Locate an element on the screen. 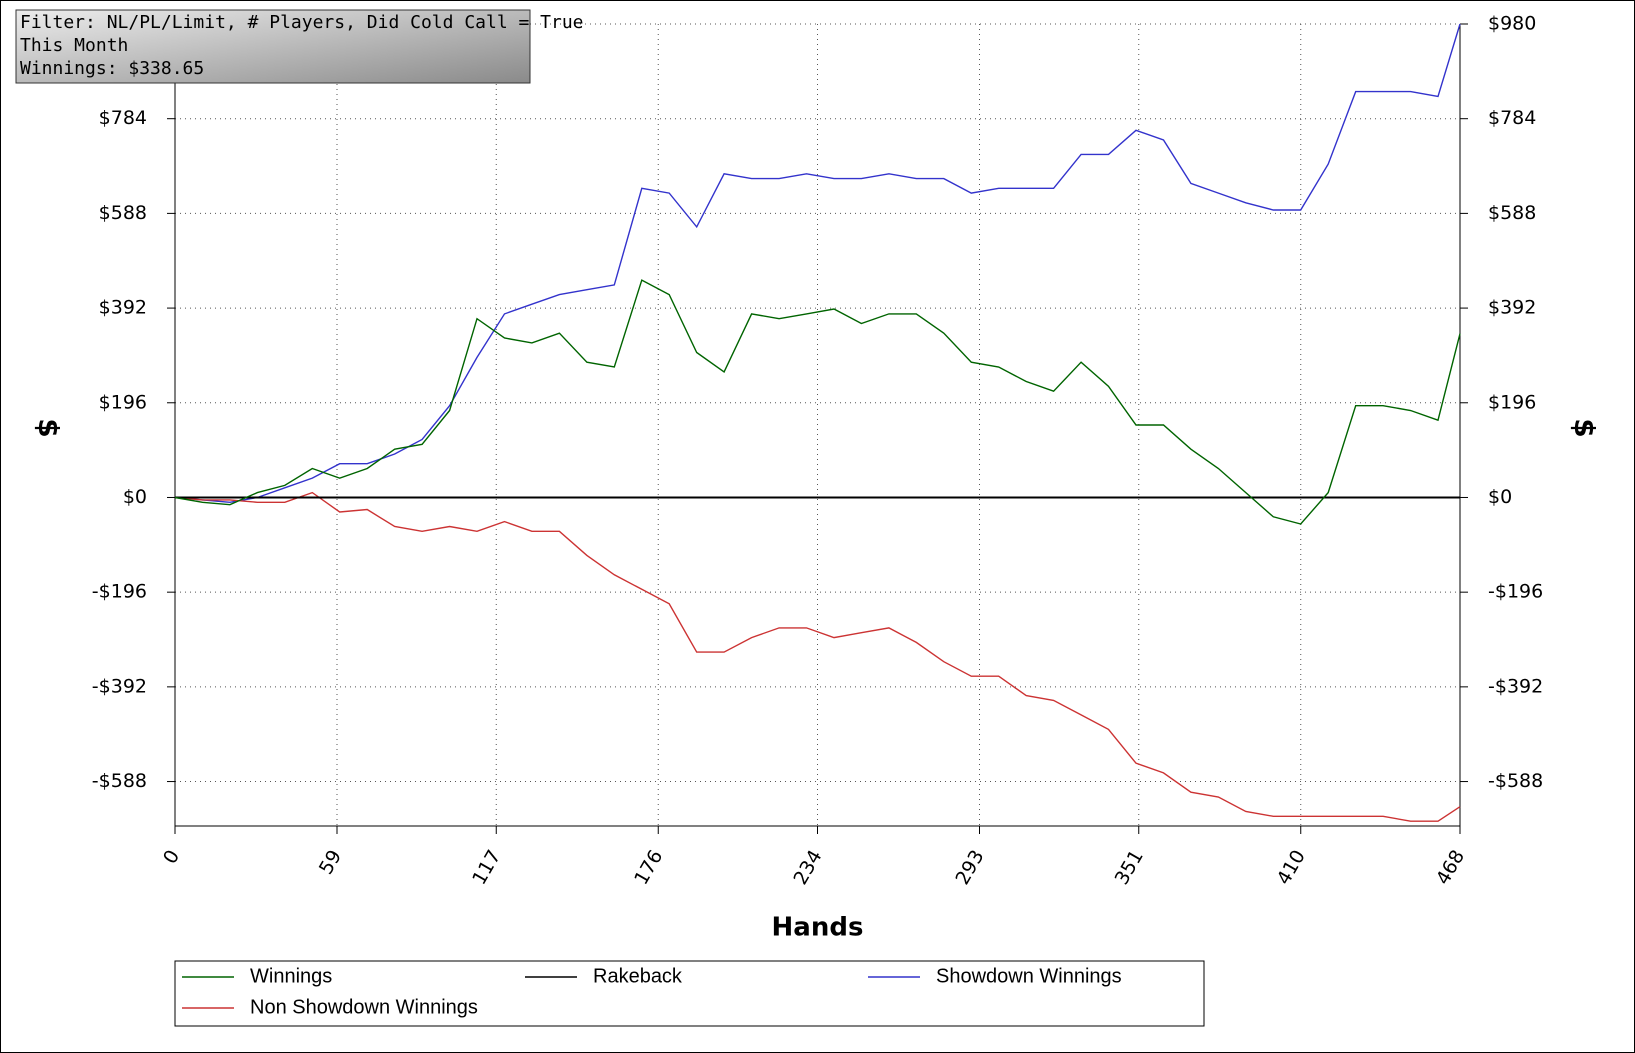 This screenshot has width=1635, height=1053. y-tick-label: -$588 is located at coordinates (119, 781).